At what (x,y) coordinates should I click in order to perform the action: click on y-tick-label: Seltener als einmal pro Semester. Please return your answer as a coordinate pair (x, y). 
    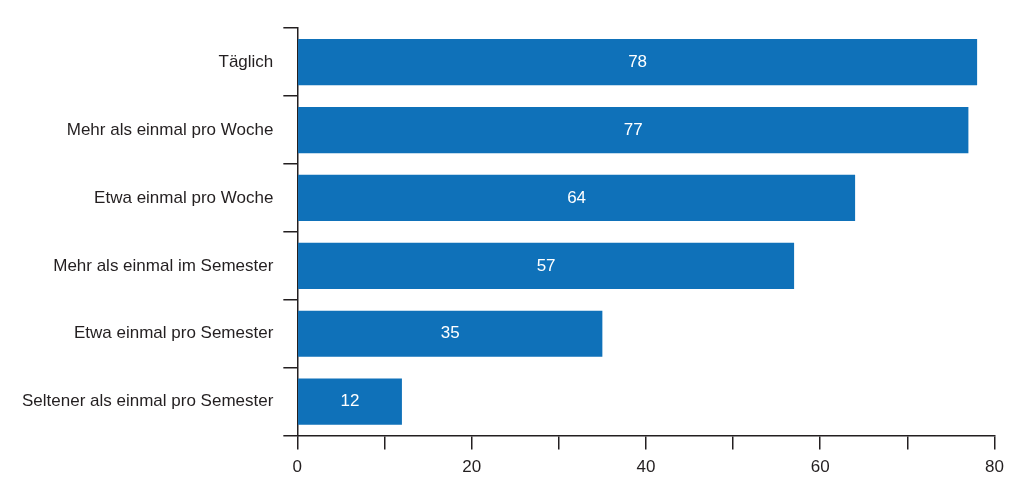
    Looking at the image, I should click on (148, 401).